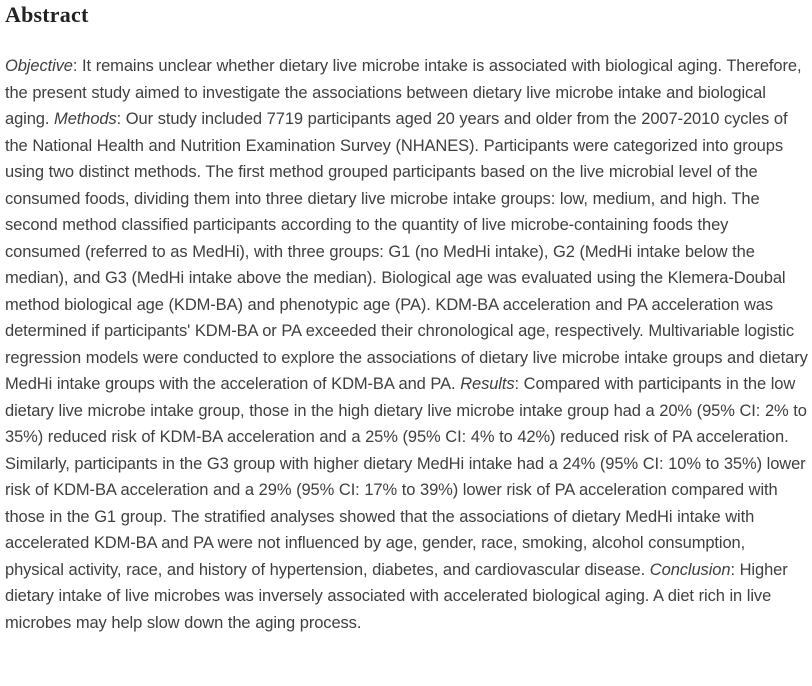 The image size is (812, 686). I want to click on objective-label: Objective, so click(39, 66).